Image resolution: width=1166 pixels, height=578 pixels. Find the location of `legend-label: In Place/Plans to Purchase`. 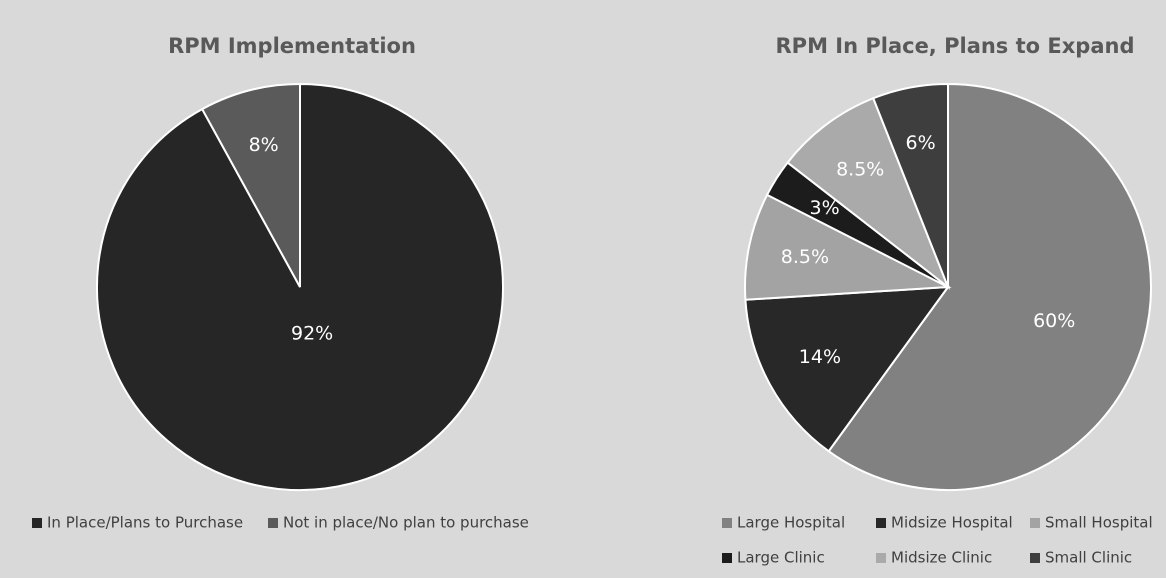

legend-label: In Place/Plans to Purchase is located at coordinates (145, 523).